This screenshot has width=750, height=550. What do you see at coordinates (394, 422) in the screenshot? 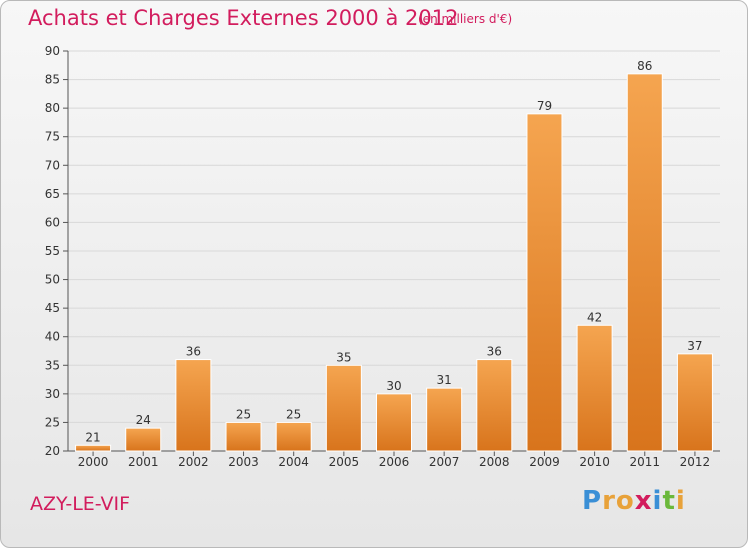
I see `bar-2006` at bounding box center [394, 422].